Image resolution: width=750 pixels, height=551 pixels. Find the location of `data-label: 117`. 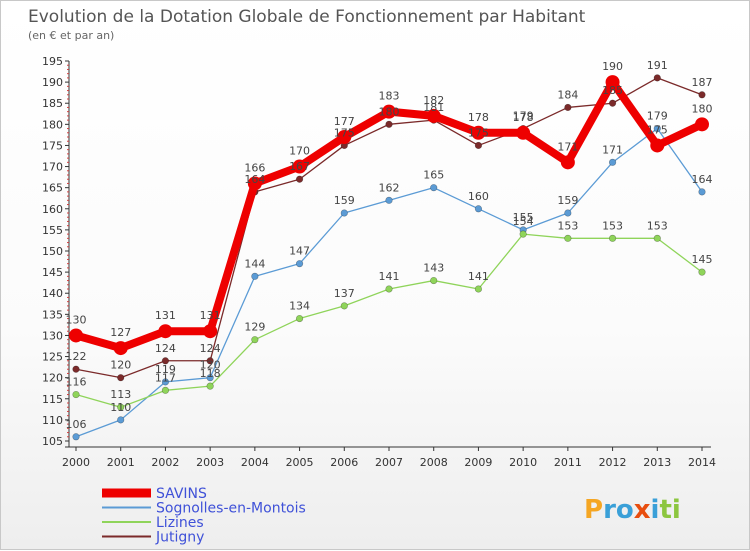

data-label: 117 is located at coordinates (165, 377).